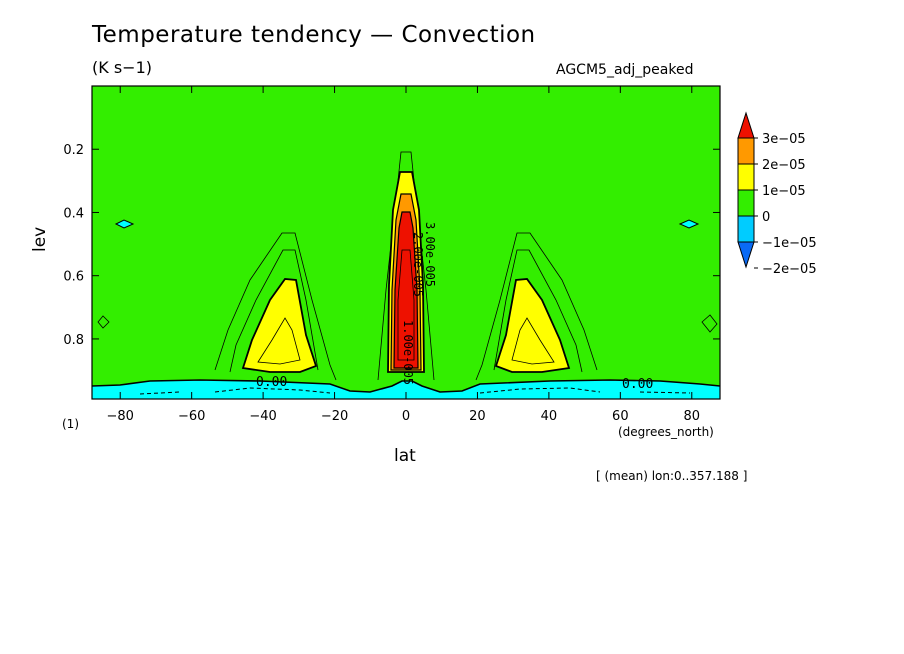 The image size is (904, 654). Describe the element at coordinates (73, 340) in the screenshot. I see `y-tick-label: 0.8` at that location.